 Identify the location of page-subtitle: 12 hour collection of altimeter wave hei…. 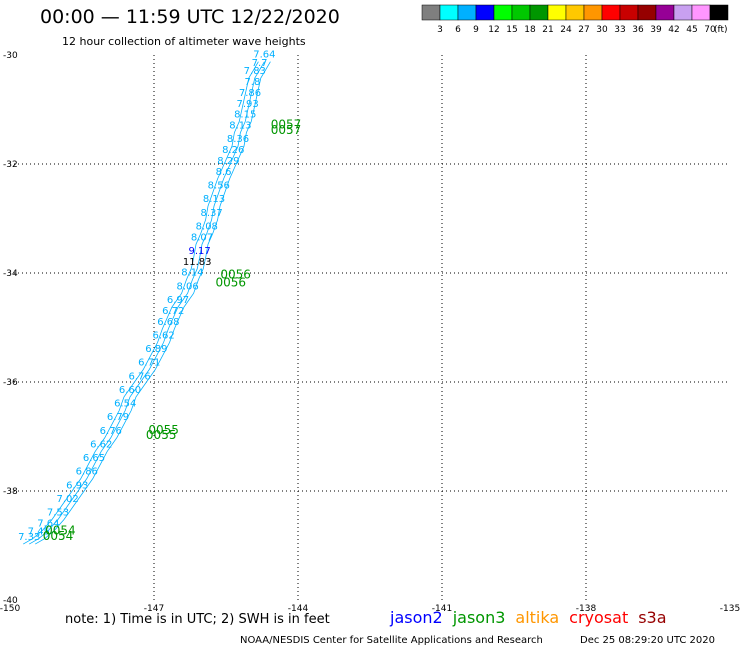
(184, 41).